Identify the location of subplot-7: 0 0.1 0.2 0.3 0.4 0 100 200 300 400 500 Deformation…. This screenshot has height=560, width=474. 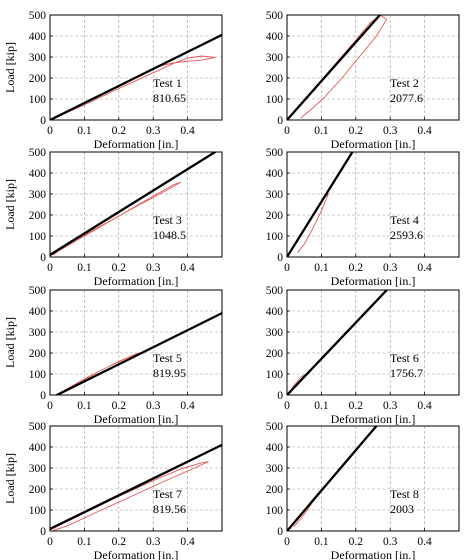
(113, 490).